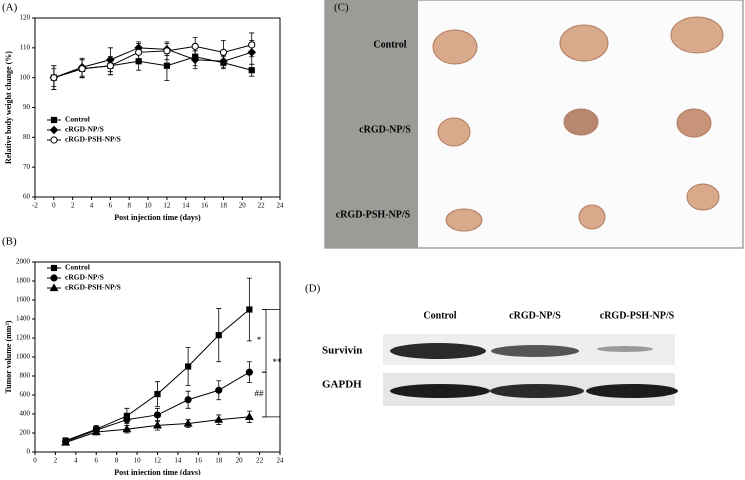 This screenshot has width=745, height=480. I want to click on y-tick-label: 1000, so click(23, 357).